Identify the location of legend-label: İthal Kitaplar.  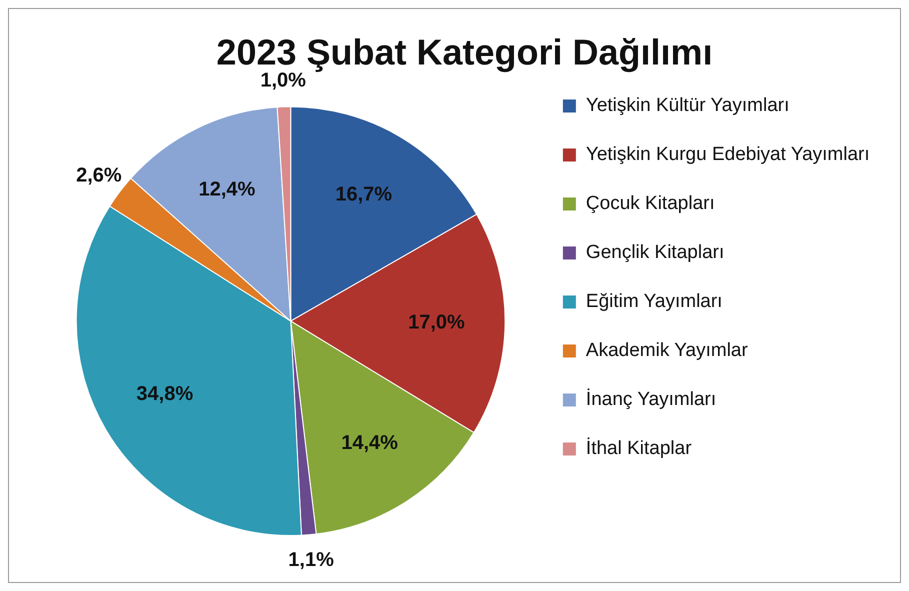
(639, 448).